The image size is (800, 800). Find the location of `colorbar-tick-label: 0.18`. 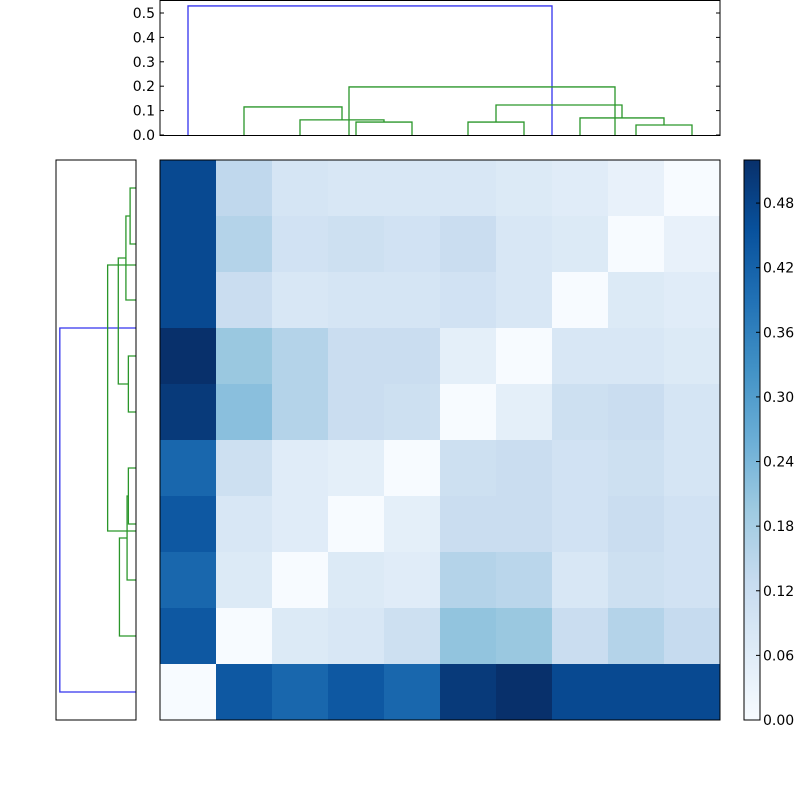

colorbar-tick-label: 0.18 is located at coordinates (778, 527).